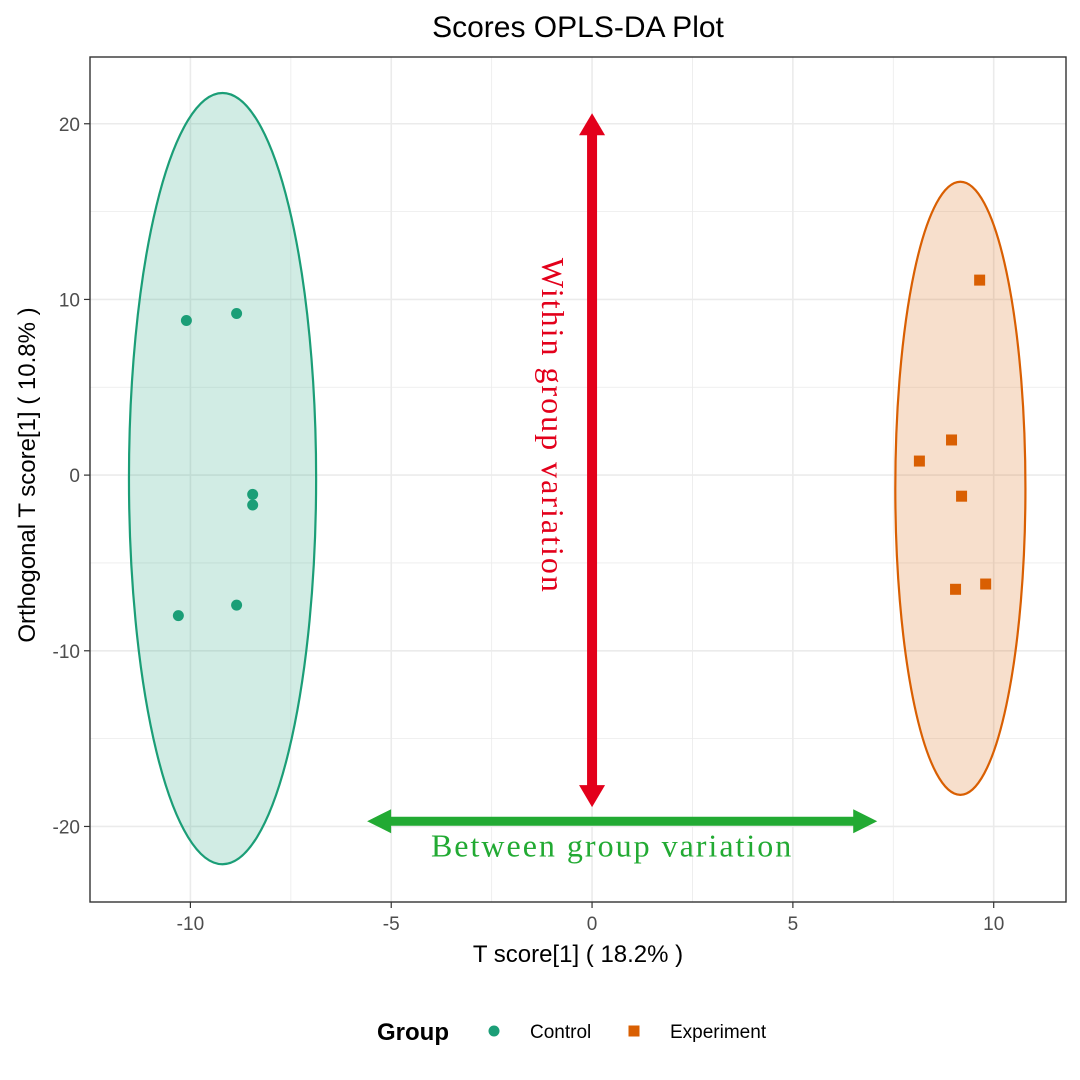 This screenshot has height=1080, width=1080. Describe the element at coordinates (592, 124) in the screenshot. I see `within-arrow-head-up` at that location.